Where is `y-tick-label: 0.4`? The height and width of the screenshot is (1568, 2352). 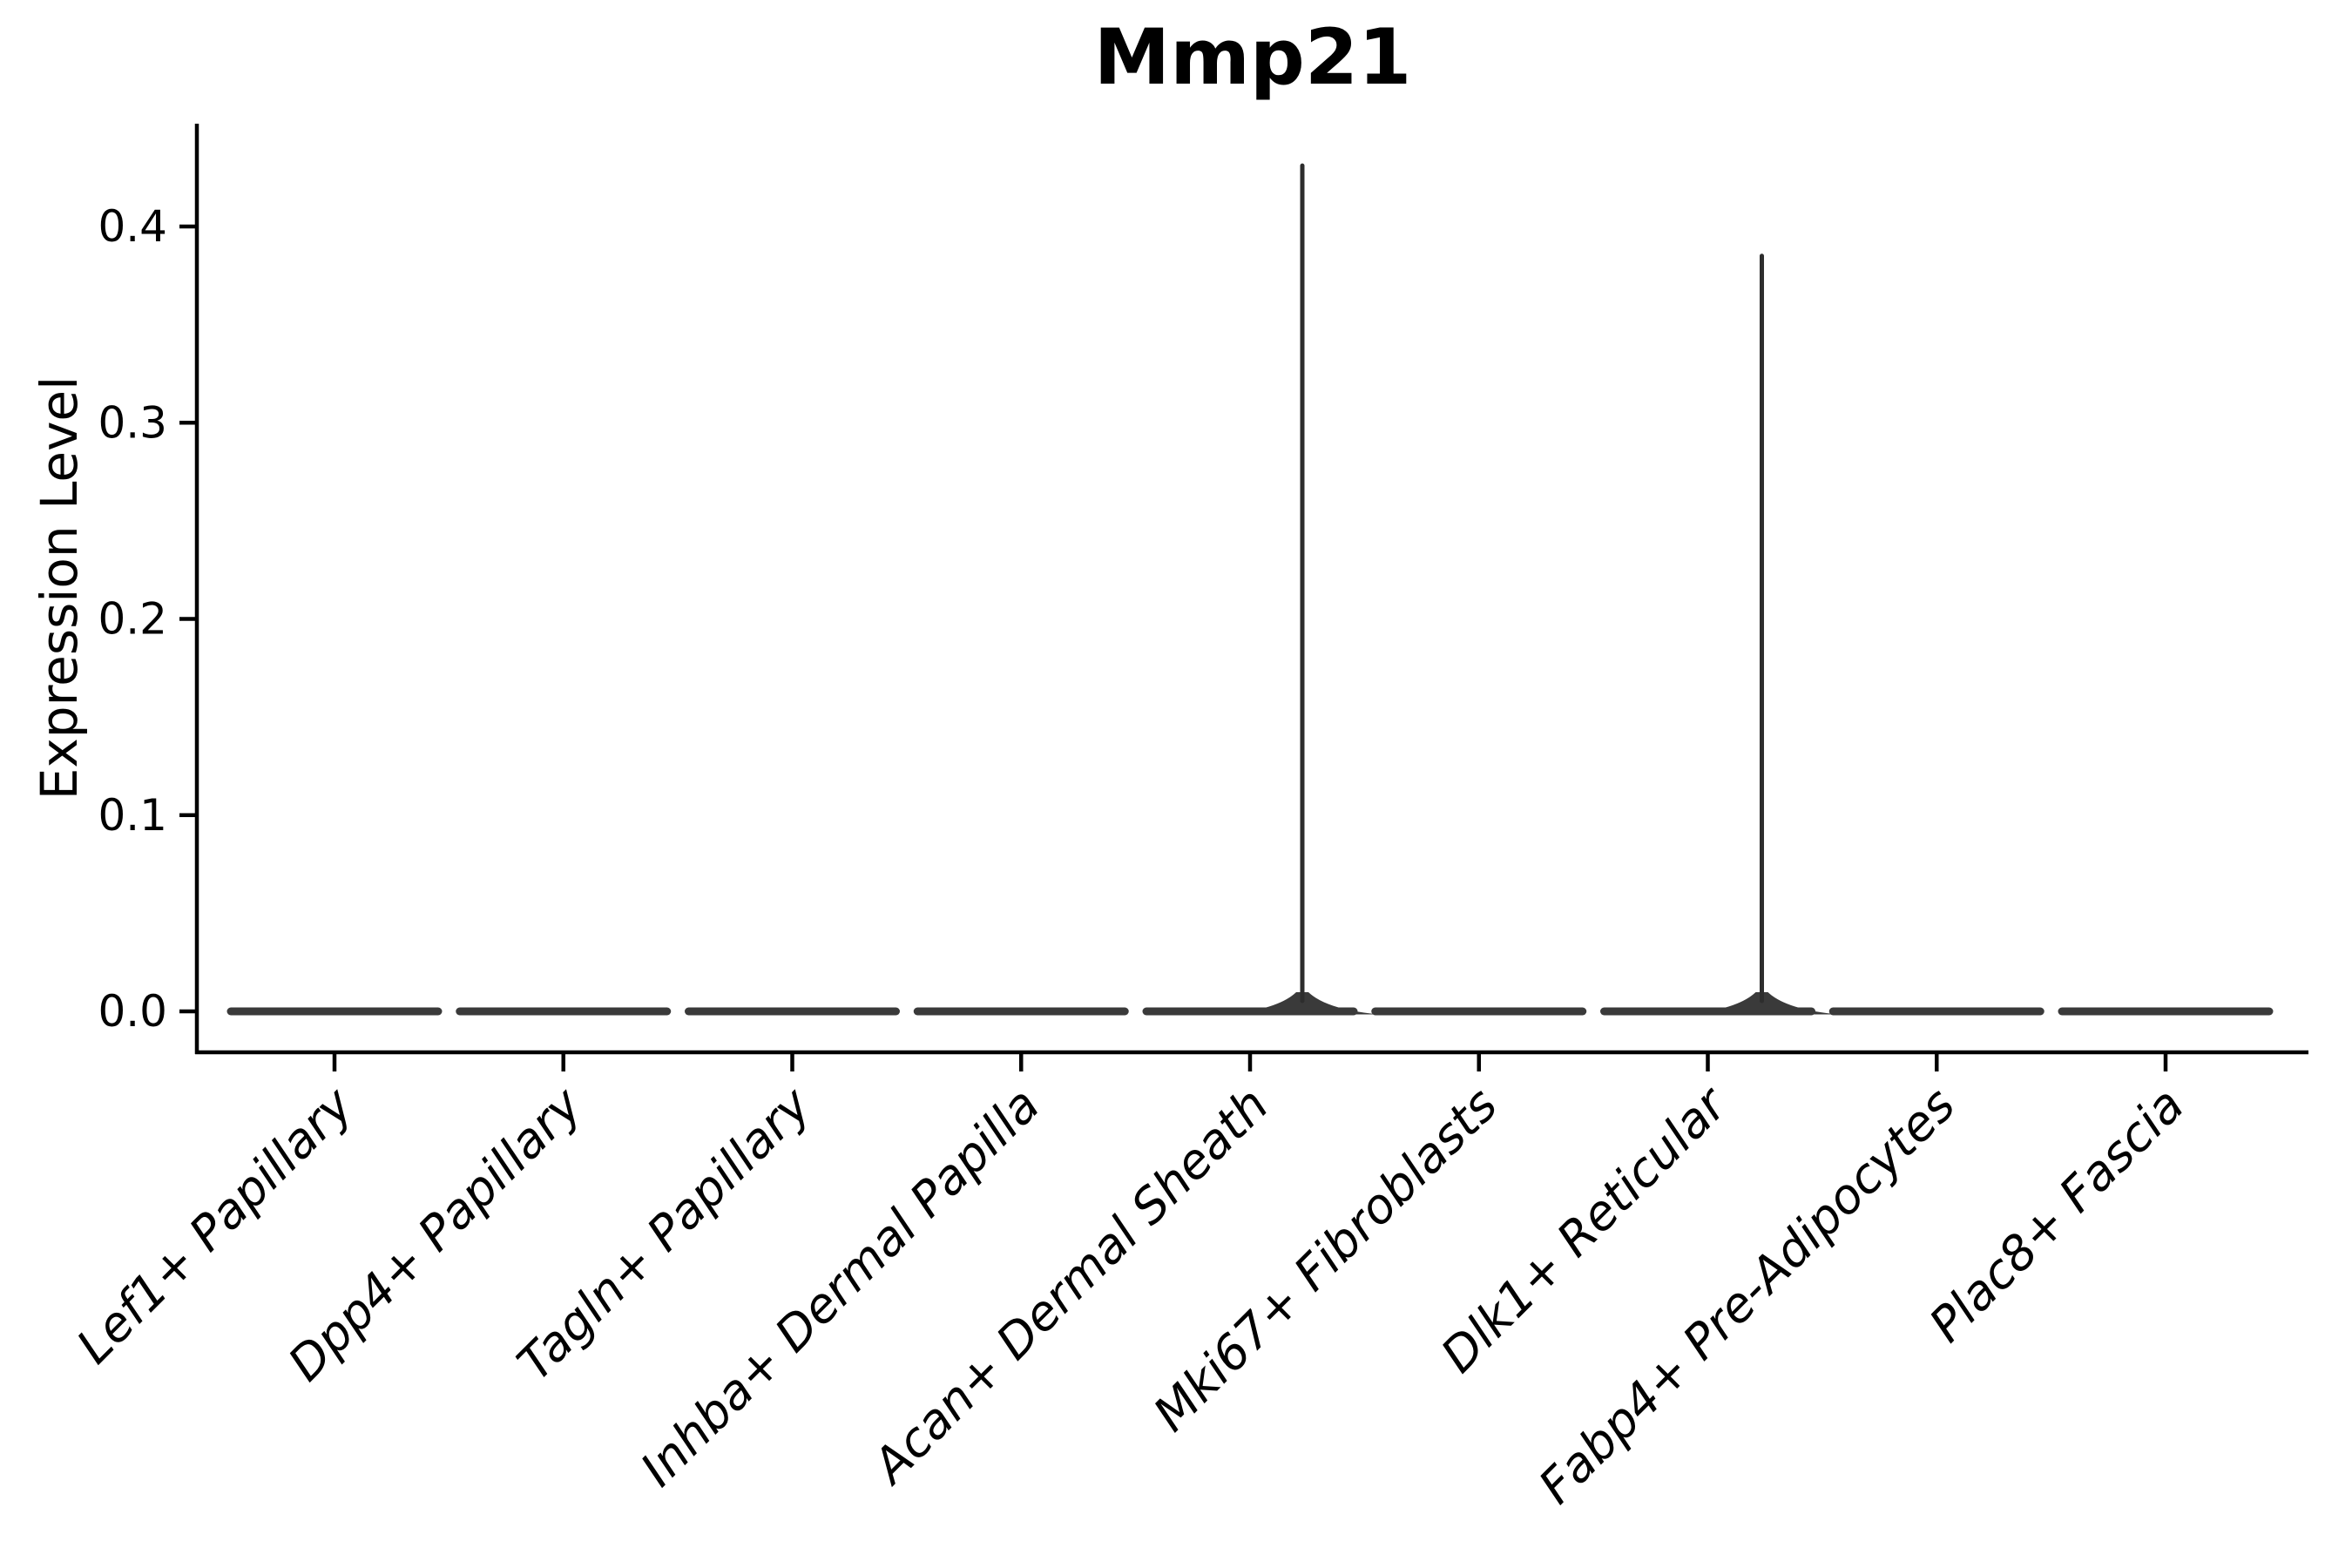
y-tick-label: 0.4 is located at coordinates (132, 226).